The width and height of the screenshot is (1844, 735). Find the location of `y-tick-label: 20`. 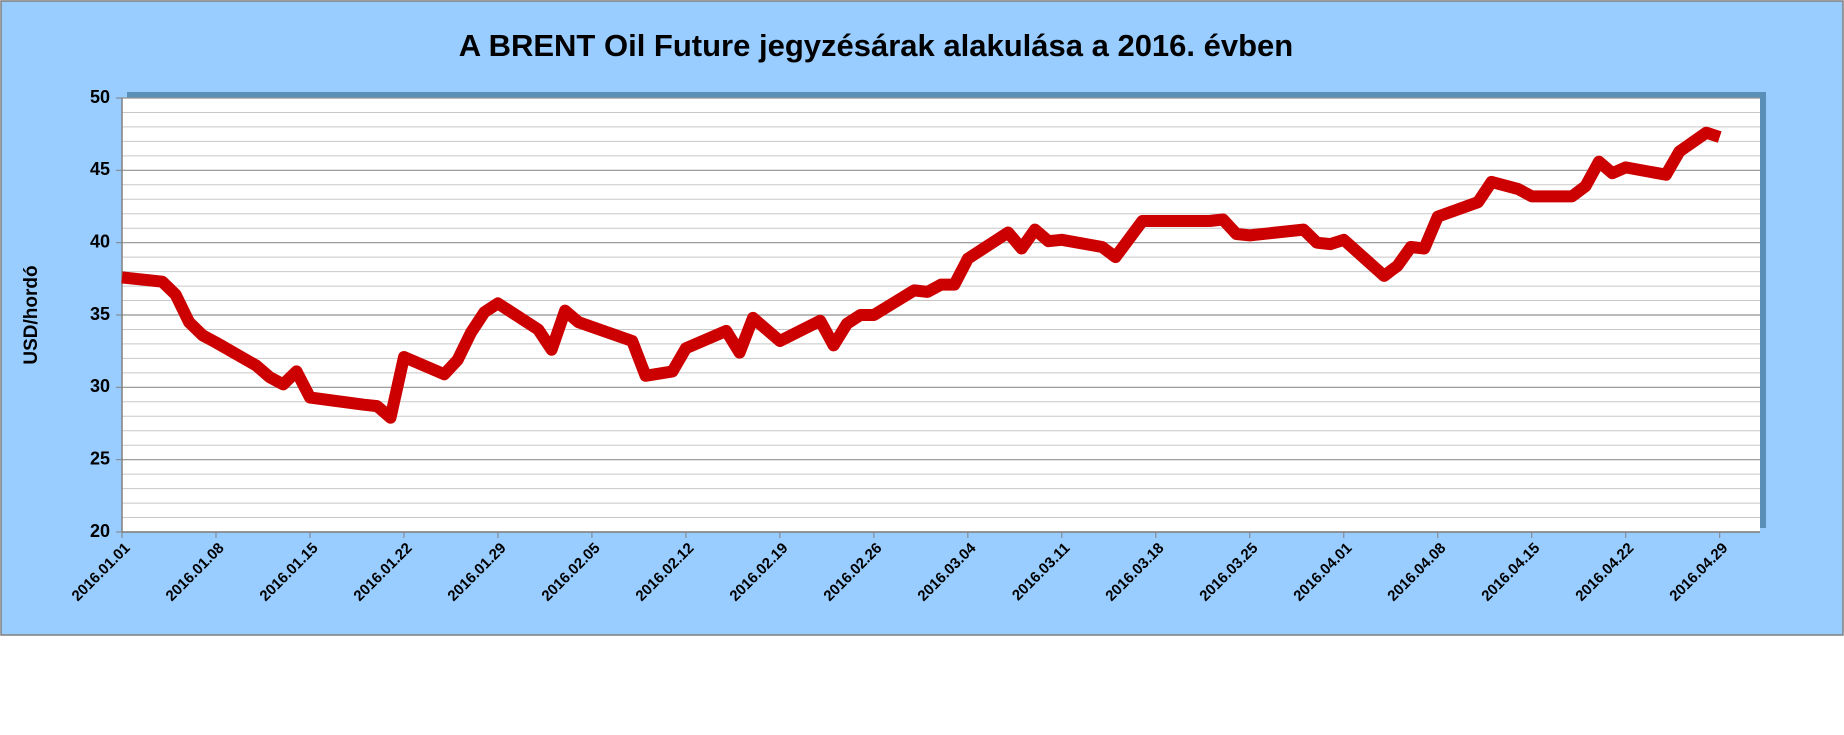

y-tick-label: 20 is located at coordinates (100, 531).